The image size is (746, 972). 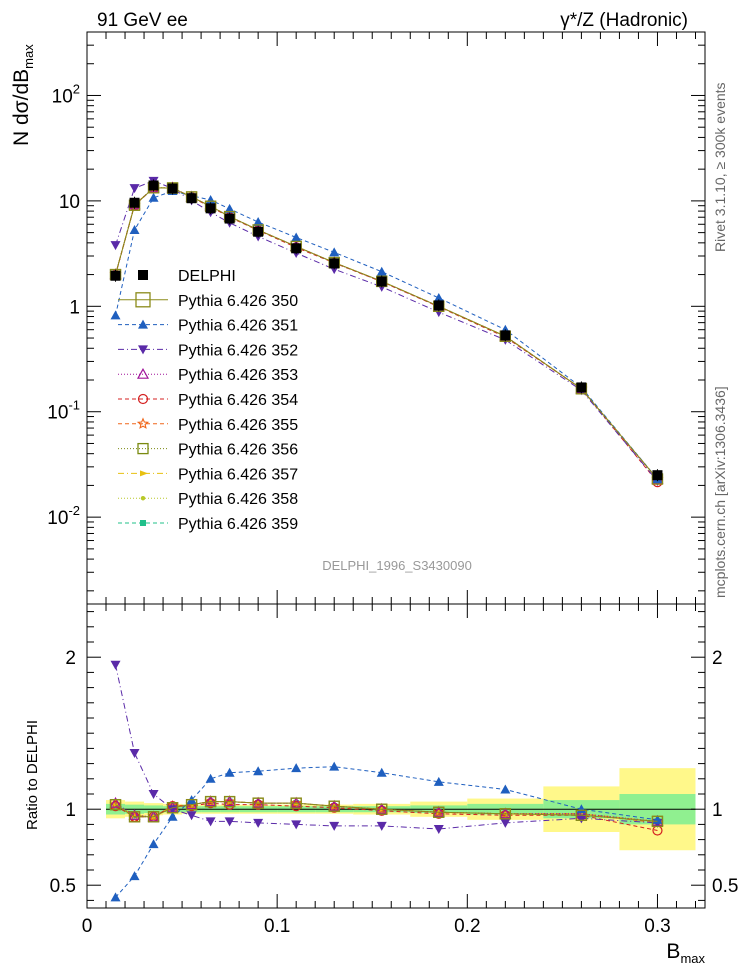 What do you see at coordinates (624, 20) in the screenshot?
I see `header-right: γ*/Z (Hadronic)` at bounding box center [624, 20].